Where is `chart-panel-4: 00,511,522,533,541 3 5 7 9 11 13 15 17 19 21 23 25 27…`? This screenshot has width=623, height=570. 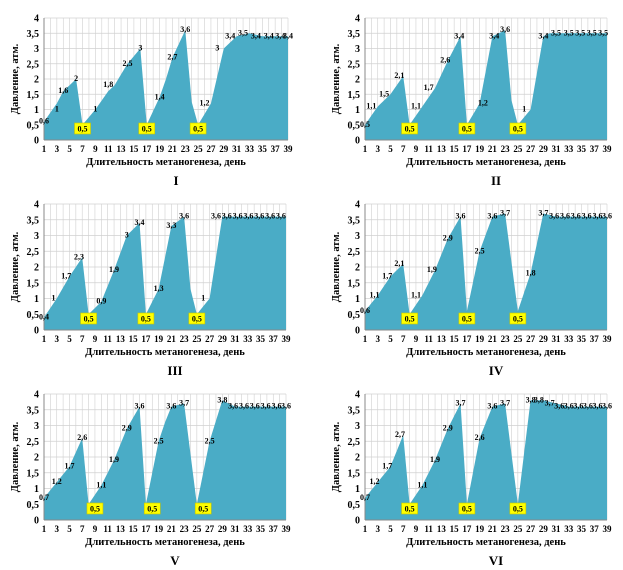 chart-panel-4: 00,511,522,533,541 3 5 7 9 11 13 15 17 19 21 23 25 27… is located at coordinates (471, 289).